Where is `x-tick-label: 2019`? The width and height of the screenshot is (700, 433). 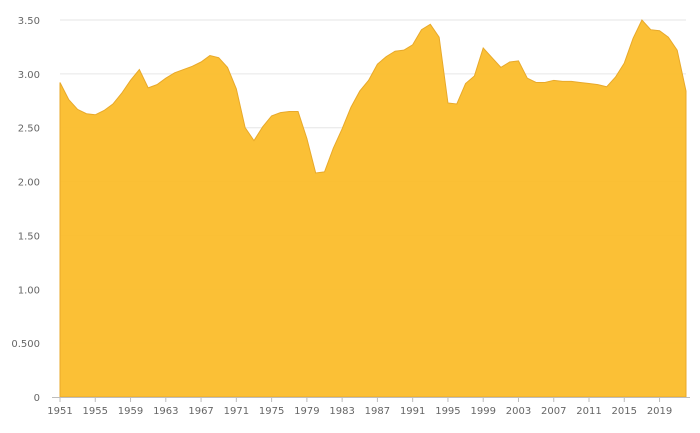
x-tick-label: 2019 is located at coordinates (659, 411).